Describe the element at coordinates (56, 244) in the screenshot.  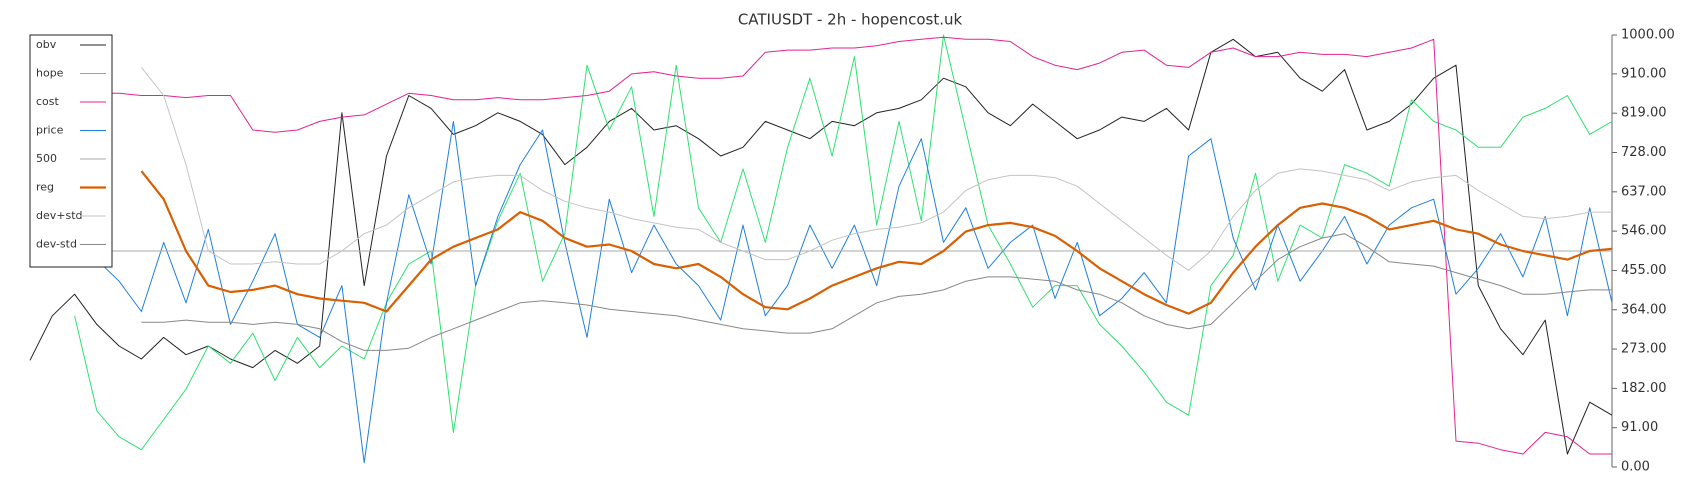
I see `legend-label: dev-std` at that location.